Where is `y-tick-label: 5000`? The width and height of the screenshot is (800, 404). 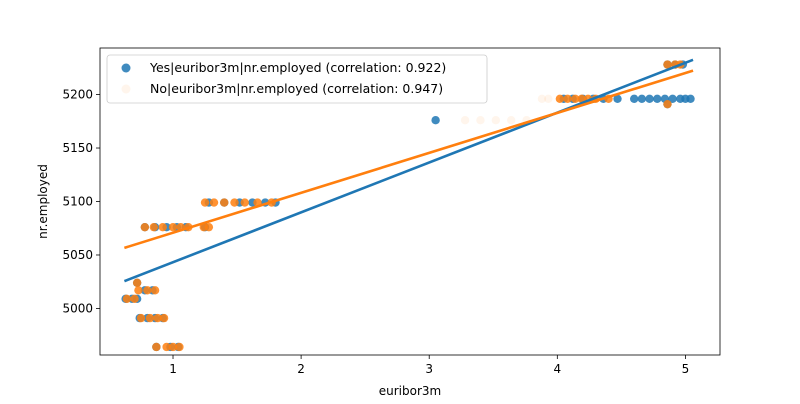
y-tick-label: 5000 is located at coordinates (77, 308).